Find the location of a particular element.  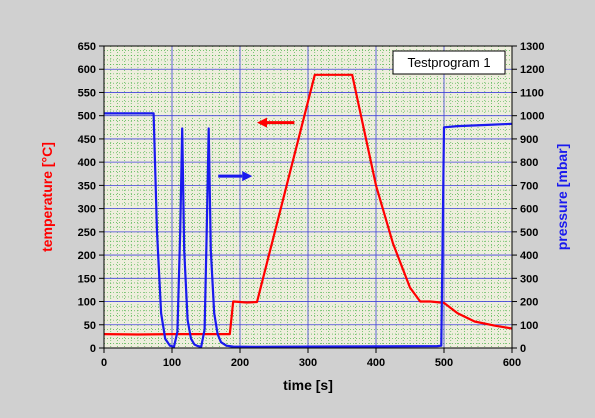

legend-box: Testprogram 1 is located at coordinates (449, 62).